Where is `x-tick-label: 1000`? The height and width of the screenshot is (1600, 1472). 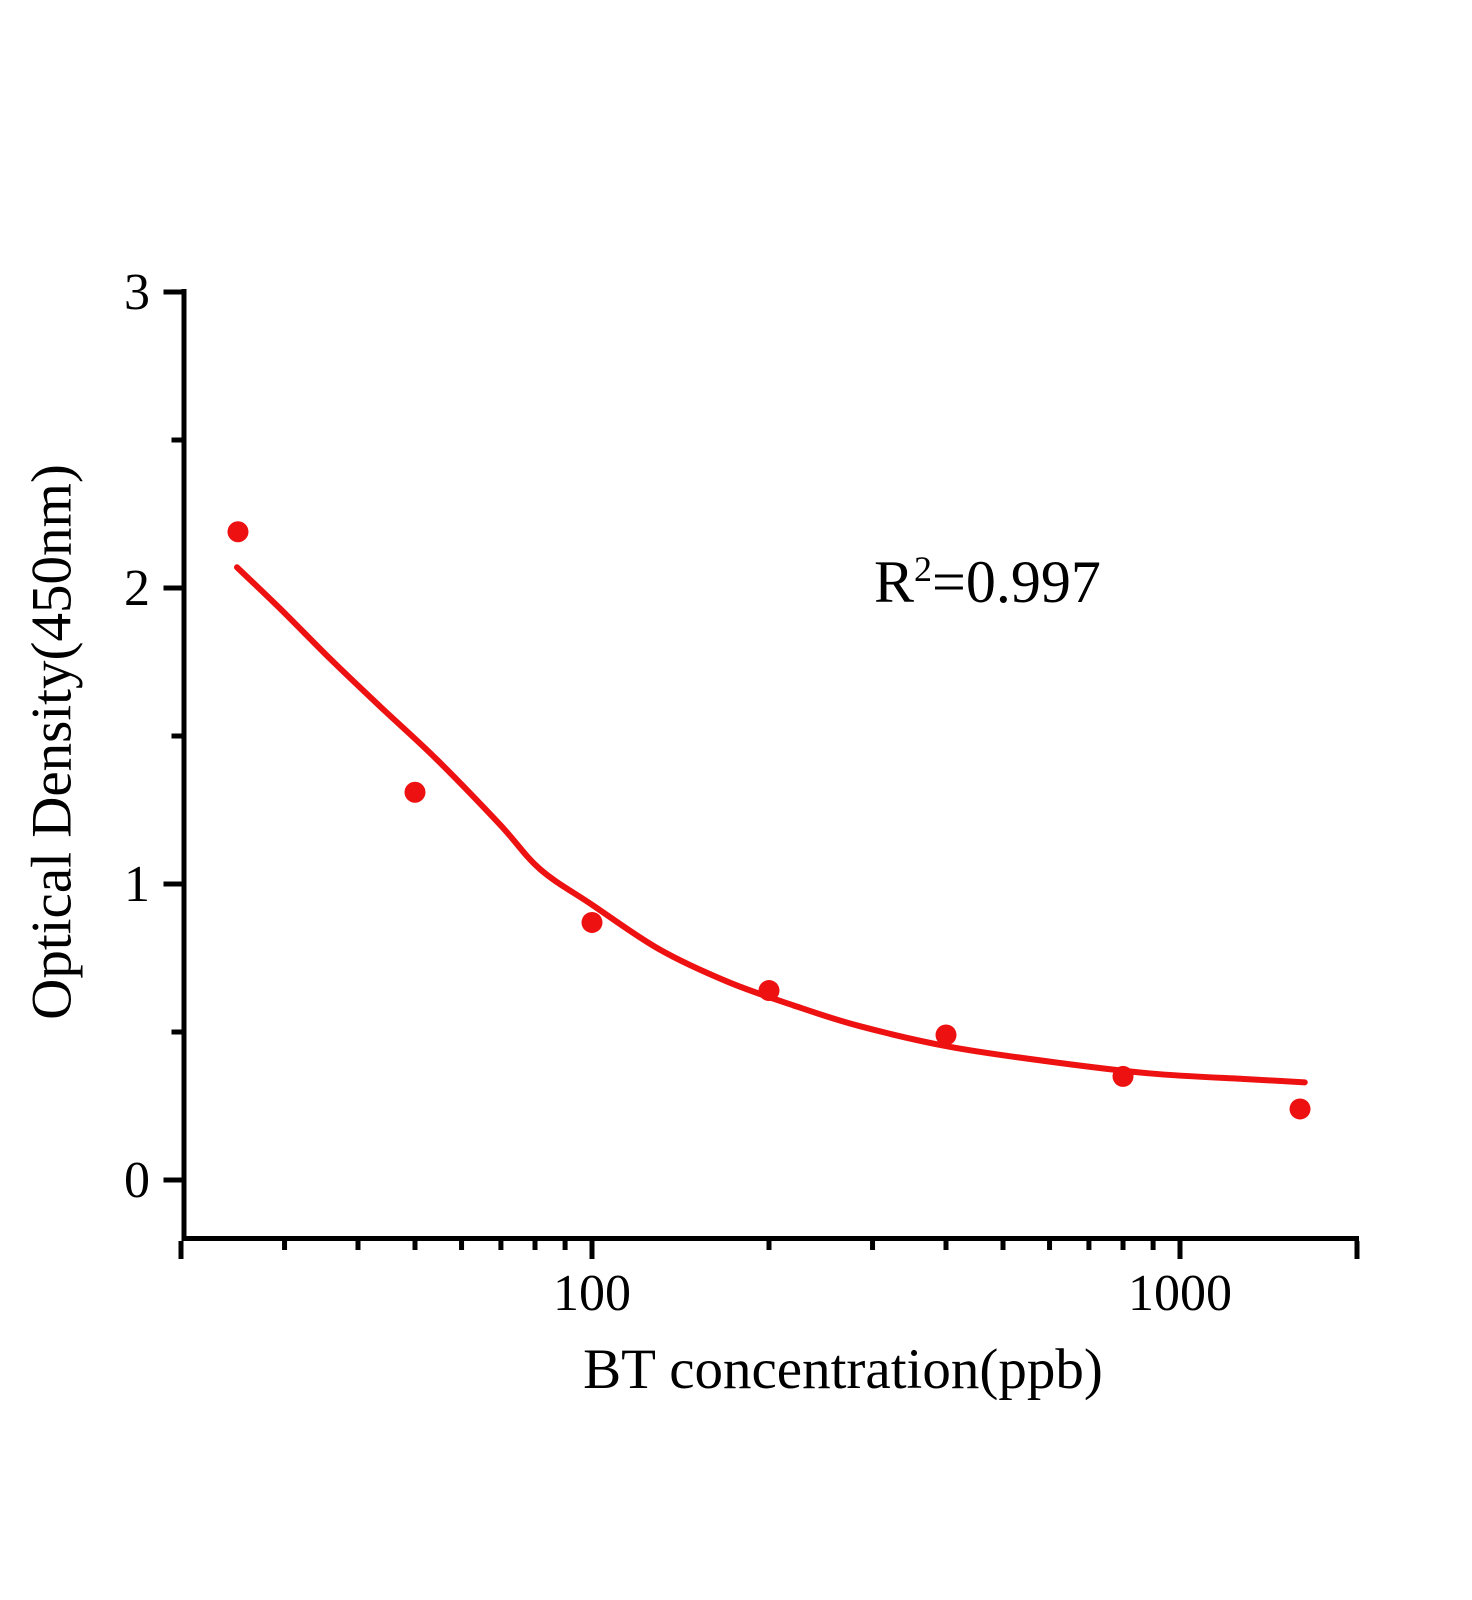 x-tick-label: 1000 is located at coordinates (1180, 1293).